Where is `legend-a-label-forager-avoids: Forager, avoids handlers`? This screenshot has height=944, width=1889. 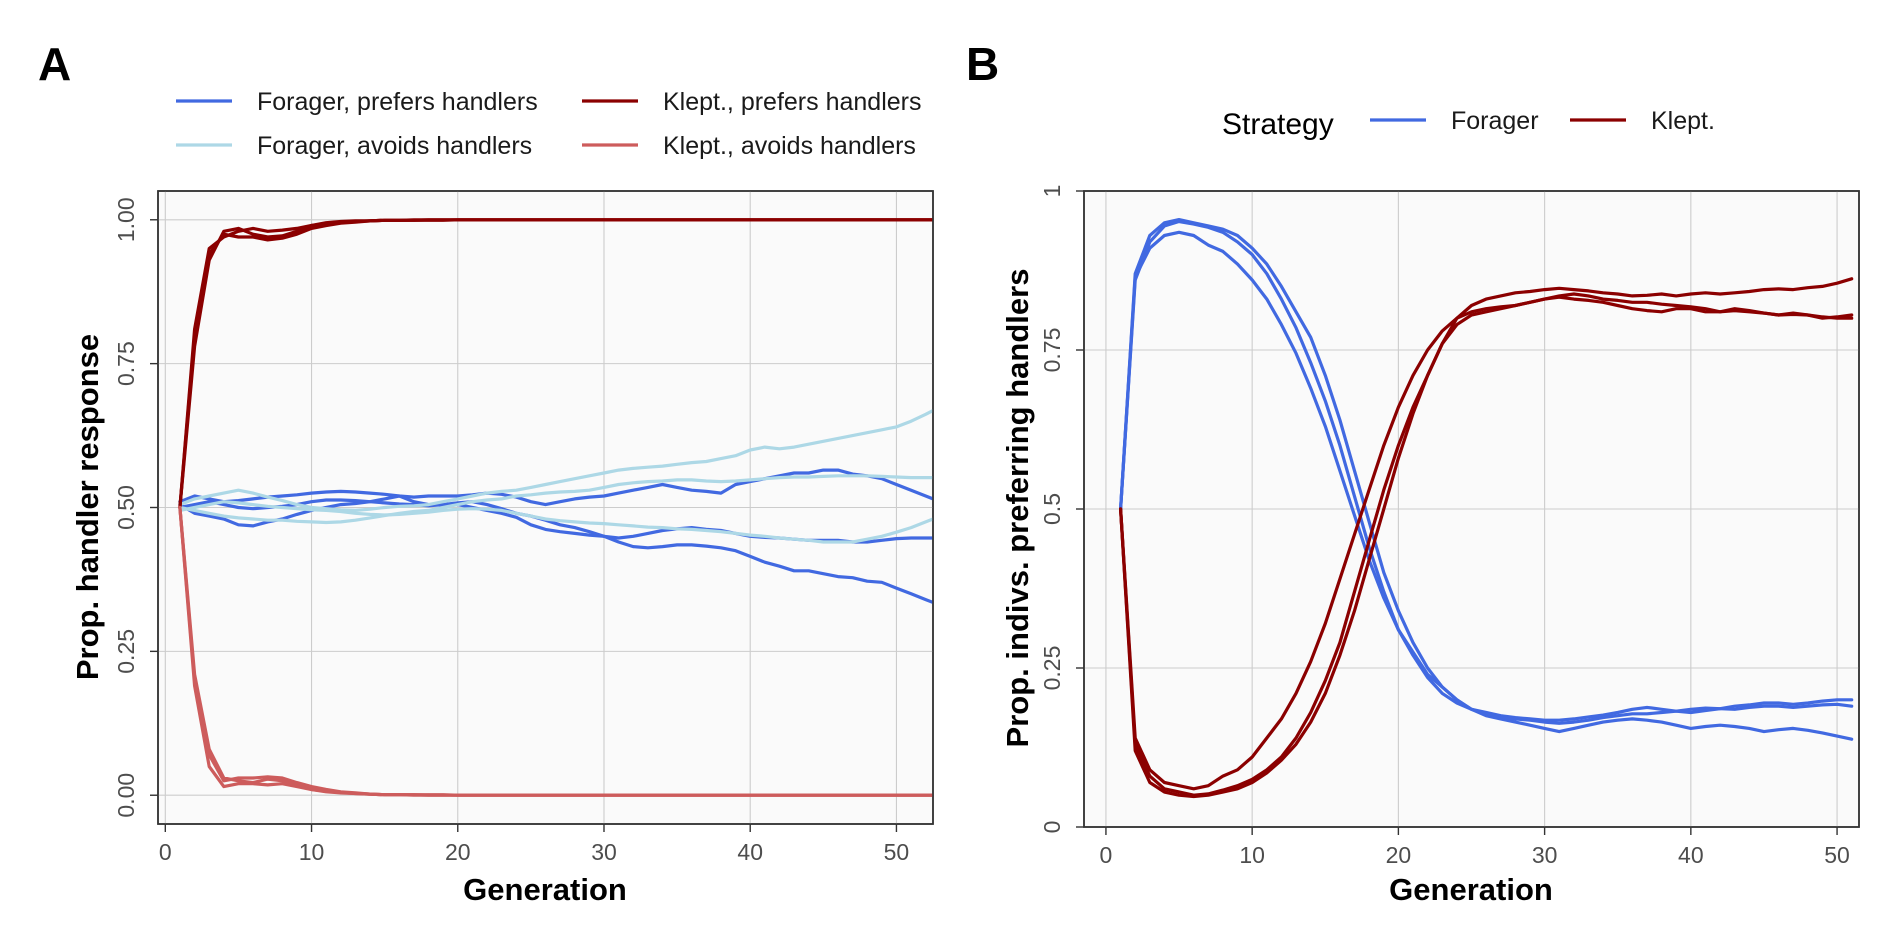
legend-a-label-forager-avoids: Forager, avoids handlers is located at coordinates (394, 146).